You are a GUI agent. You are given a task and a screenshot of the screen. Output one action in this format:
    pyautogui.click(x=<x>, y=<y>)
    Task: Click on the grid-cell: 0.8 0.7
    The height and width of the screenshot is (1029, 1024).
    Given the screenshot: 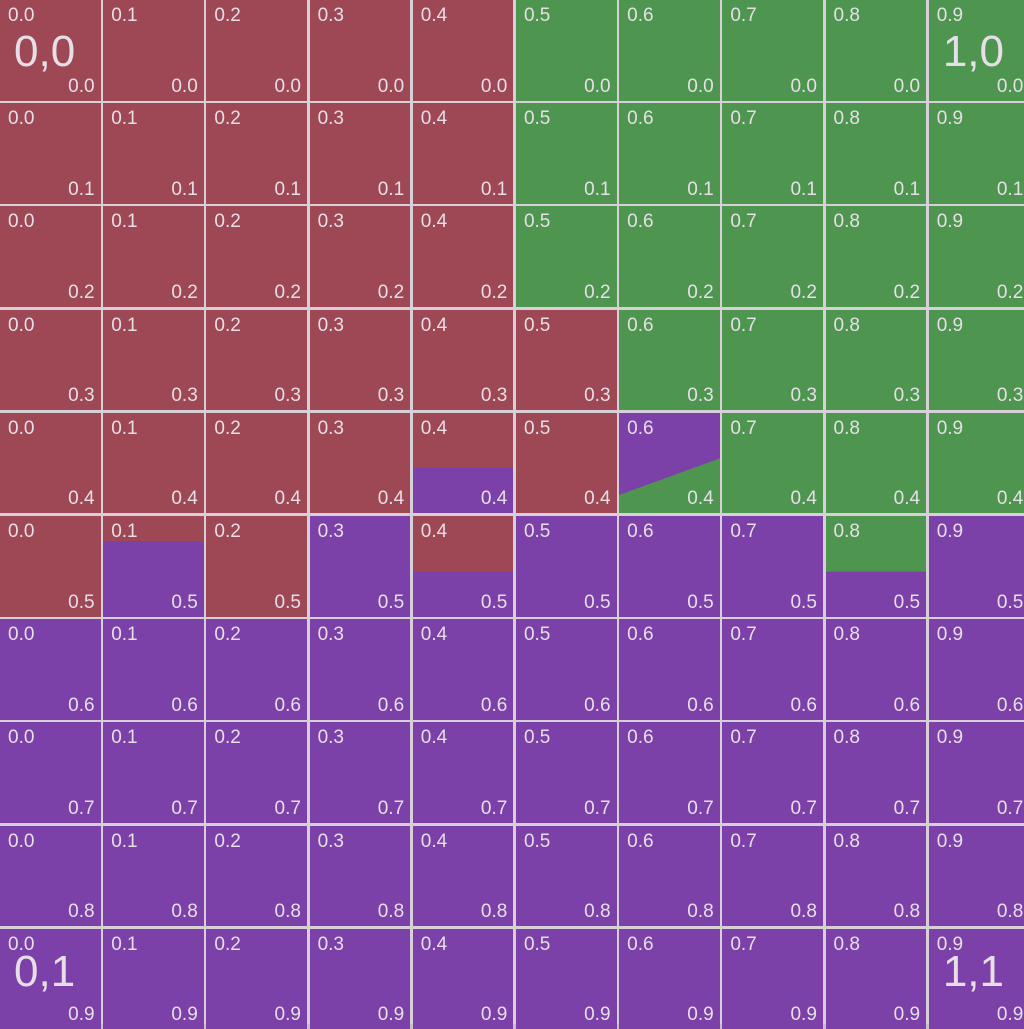 What is the action you would take?
    pyautogui.click(x=876, y=772)
    